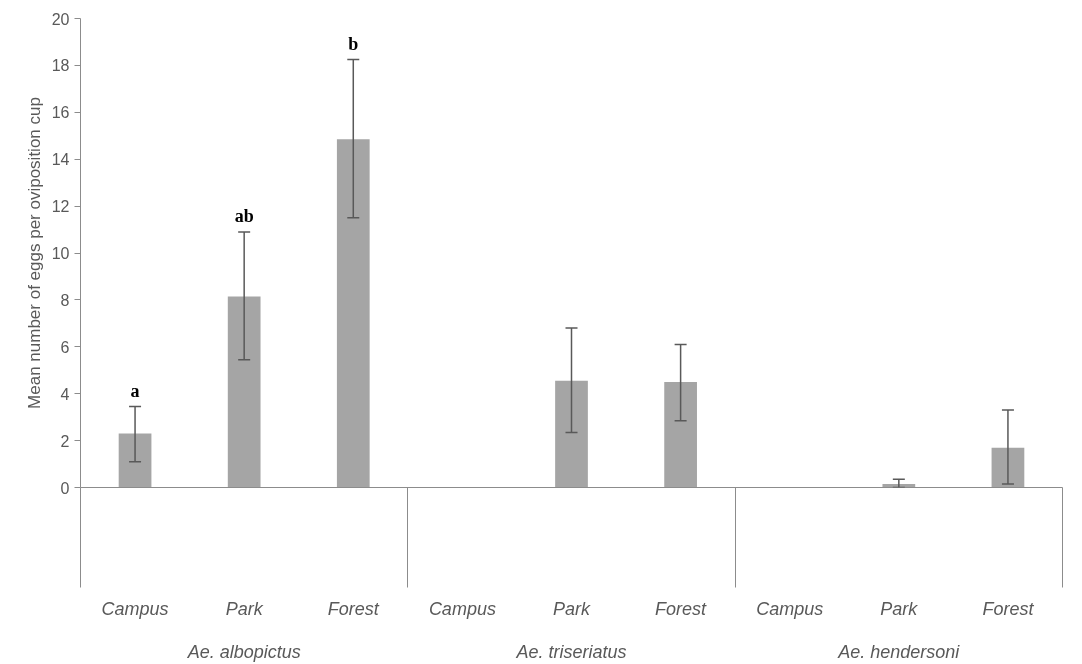  What do you see at coordinates (571, 651) in the screenshot?
I see `text: Ae. triseriatus` at bounding box center [571, 651].